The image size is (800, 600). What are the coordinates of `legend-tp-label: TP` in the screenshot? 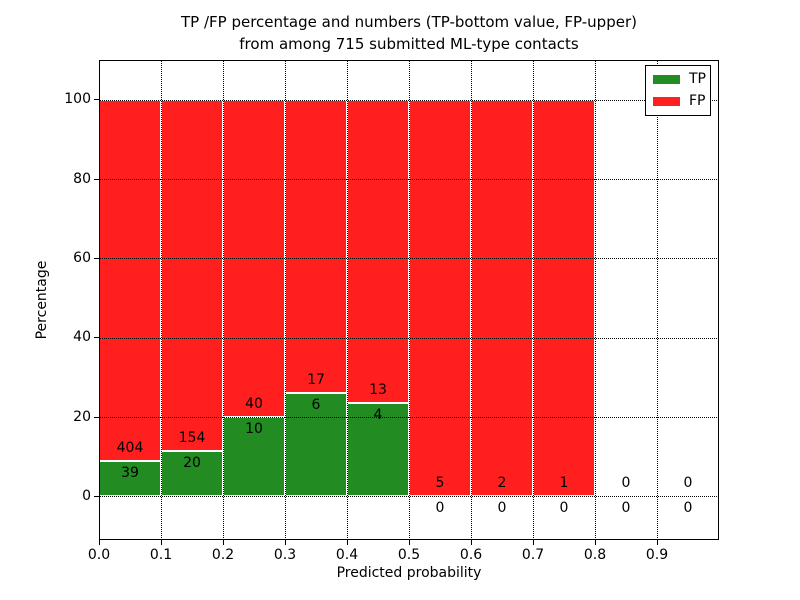 It's located at (697, 79).